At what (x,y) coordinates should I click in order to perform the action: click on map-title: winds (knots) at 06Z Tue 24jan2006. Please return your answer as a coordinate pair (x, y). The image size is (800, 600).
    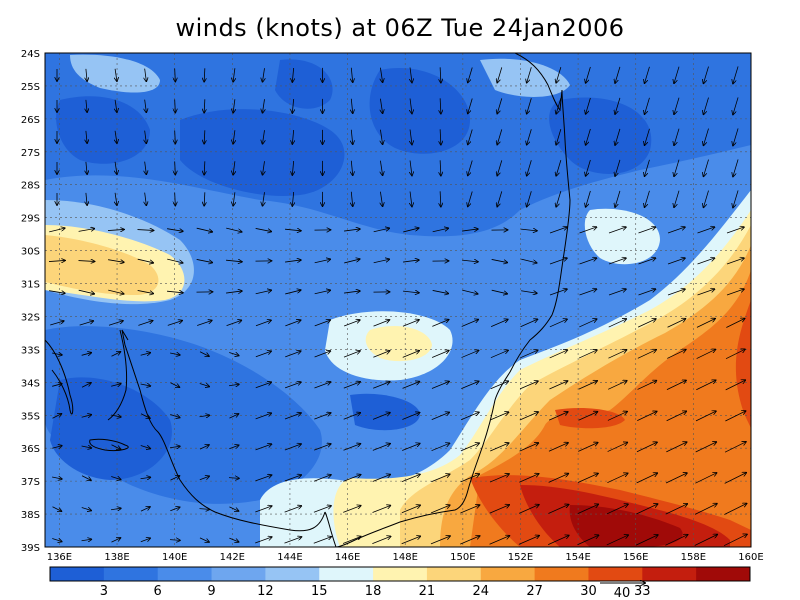
    Looking at the image, I should click on (400, 28).